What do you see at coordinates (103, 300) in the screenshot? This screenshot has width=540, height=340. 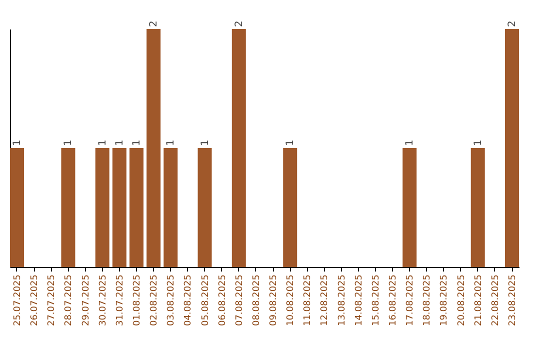 I see `x-tick-label: 30.07.2025` at bounding box center [103, 300].